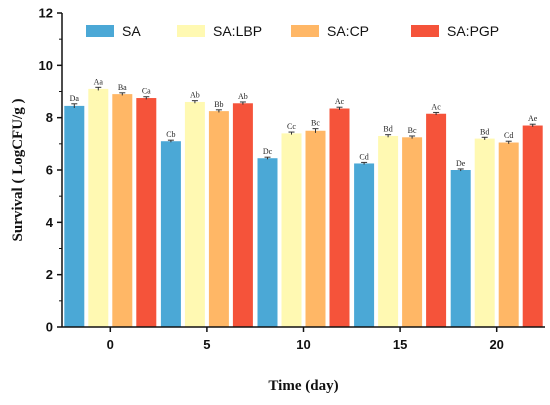  Describe the element at coordinates (303, 344) in the screenshot. I see `x-tick-label: 10` at that location.